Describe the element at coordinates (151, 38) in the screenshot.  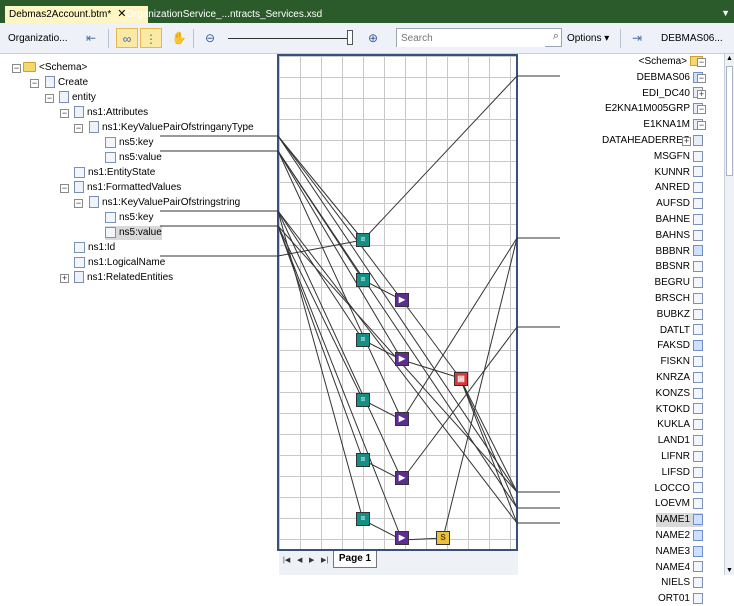
I see `relevance-view-icon: ⋮` at that location.